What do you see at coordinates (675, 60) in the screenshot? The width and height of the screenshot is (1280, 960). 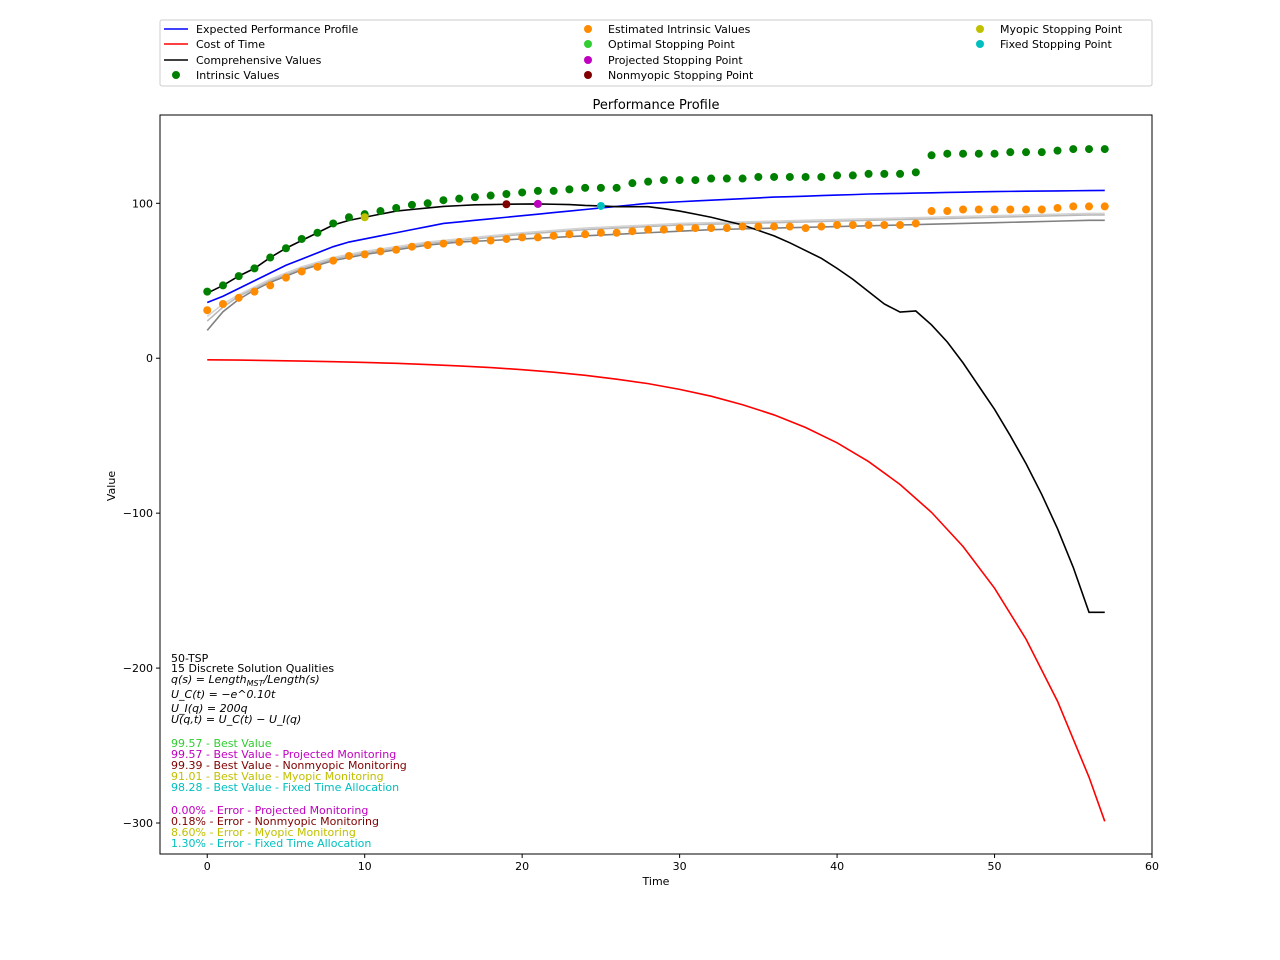 I see `legend-label: Projected Stopping Point` at bounding box center [675, 60].